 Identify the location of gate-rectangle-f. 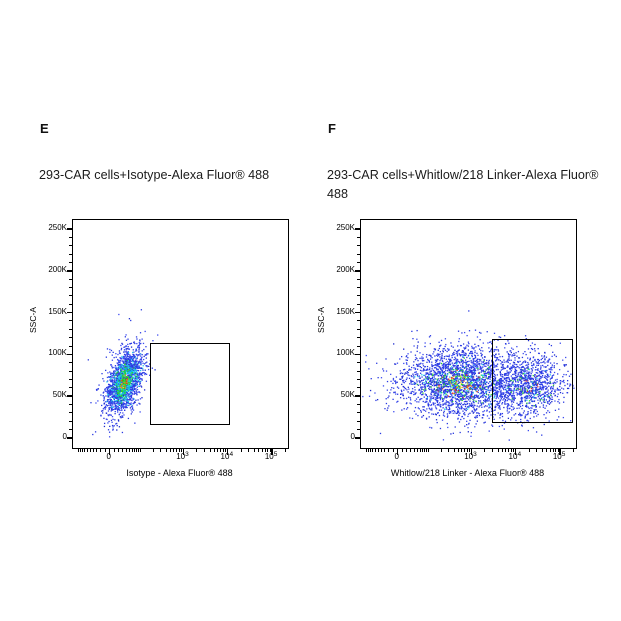
(532, 381).